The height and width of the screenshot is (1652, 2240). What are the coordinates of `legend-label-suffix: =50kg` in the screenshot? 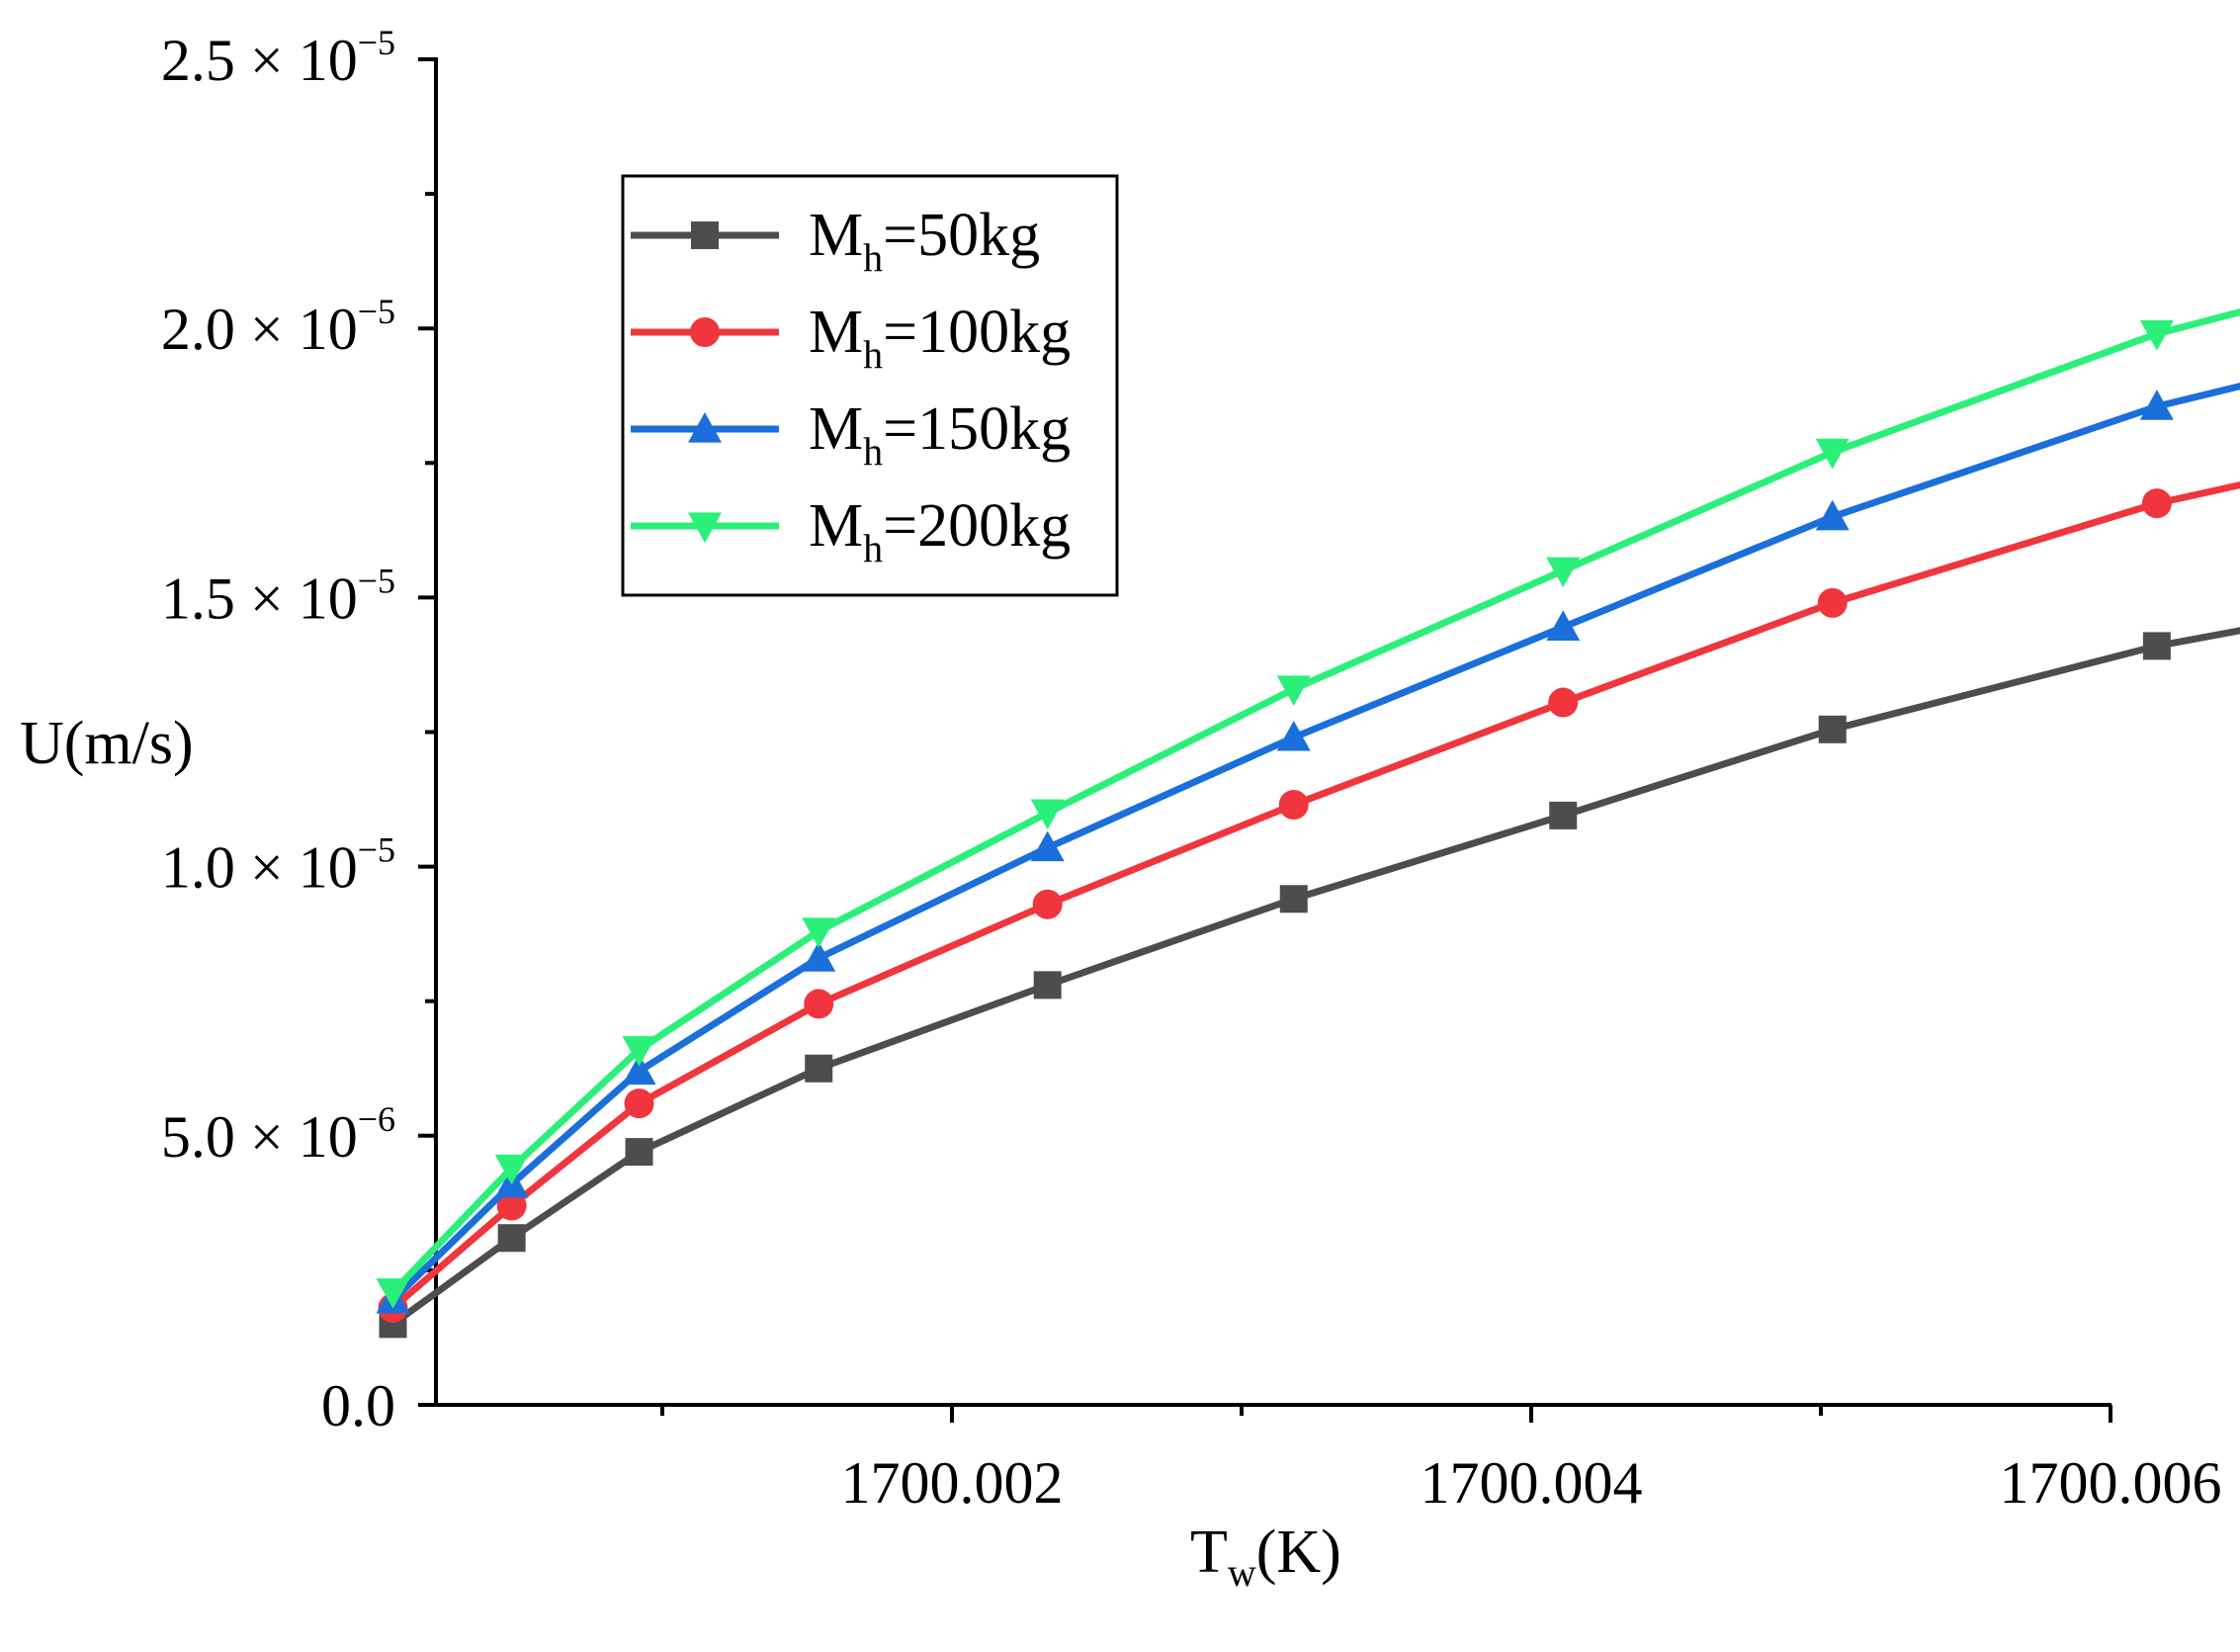 It's located at (962, 235).